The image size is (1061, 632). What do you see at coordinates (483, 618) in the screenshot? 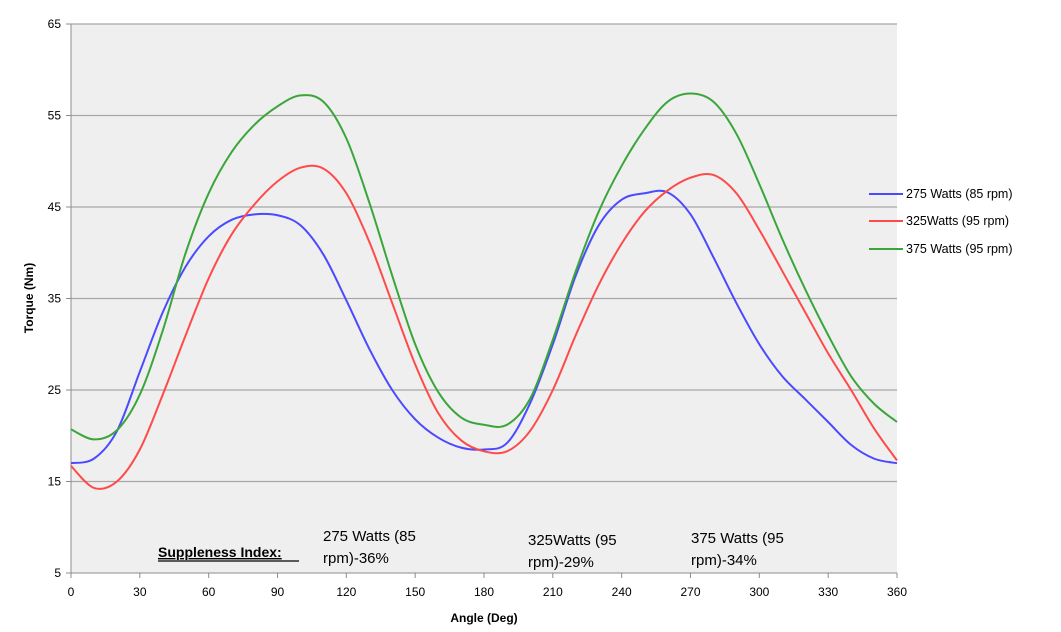
I see `x-axis-title: Angle (Deg)` at bounding box center [483, 618].